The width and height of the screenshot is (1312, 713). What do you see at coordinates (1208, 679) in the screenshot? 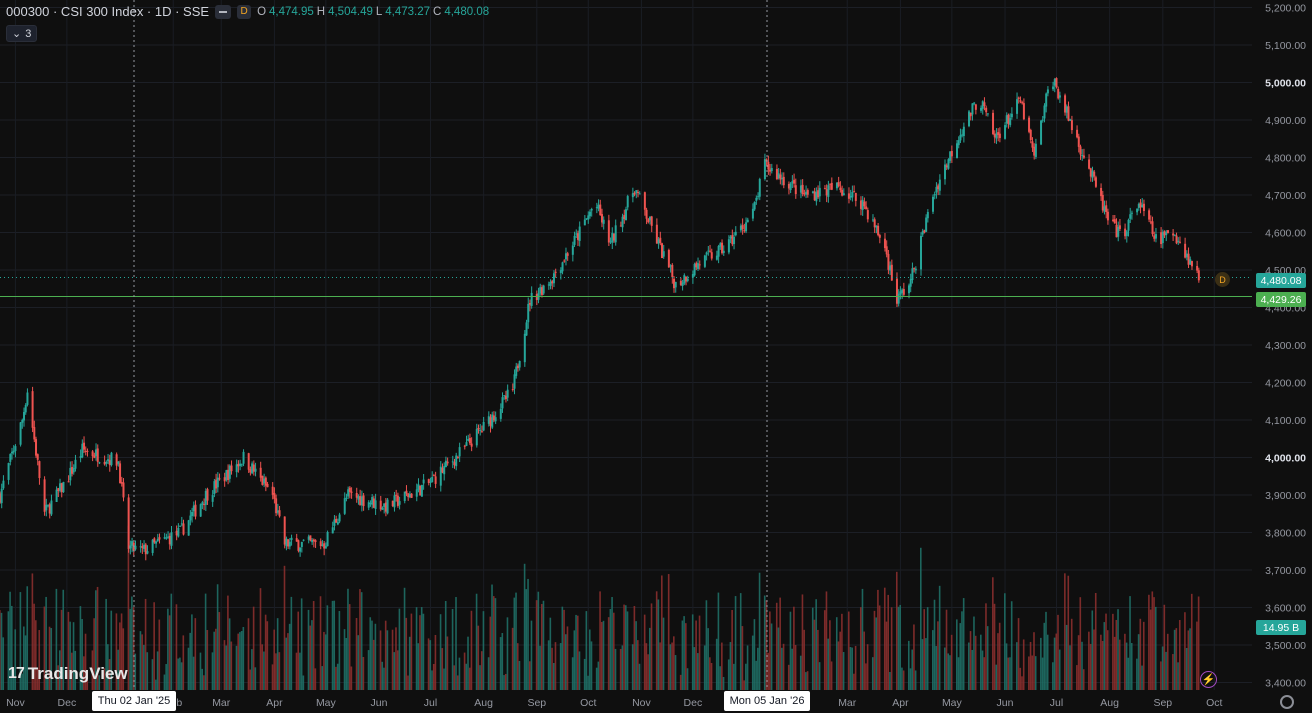
I see `lightning-icon: ⚡` at bounding box center [1208, 679].